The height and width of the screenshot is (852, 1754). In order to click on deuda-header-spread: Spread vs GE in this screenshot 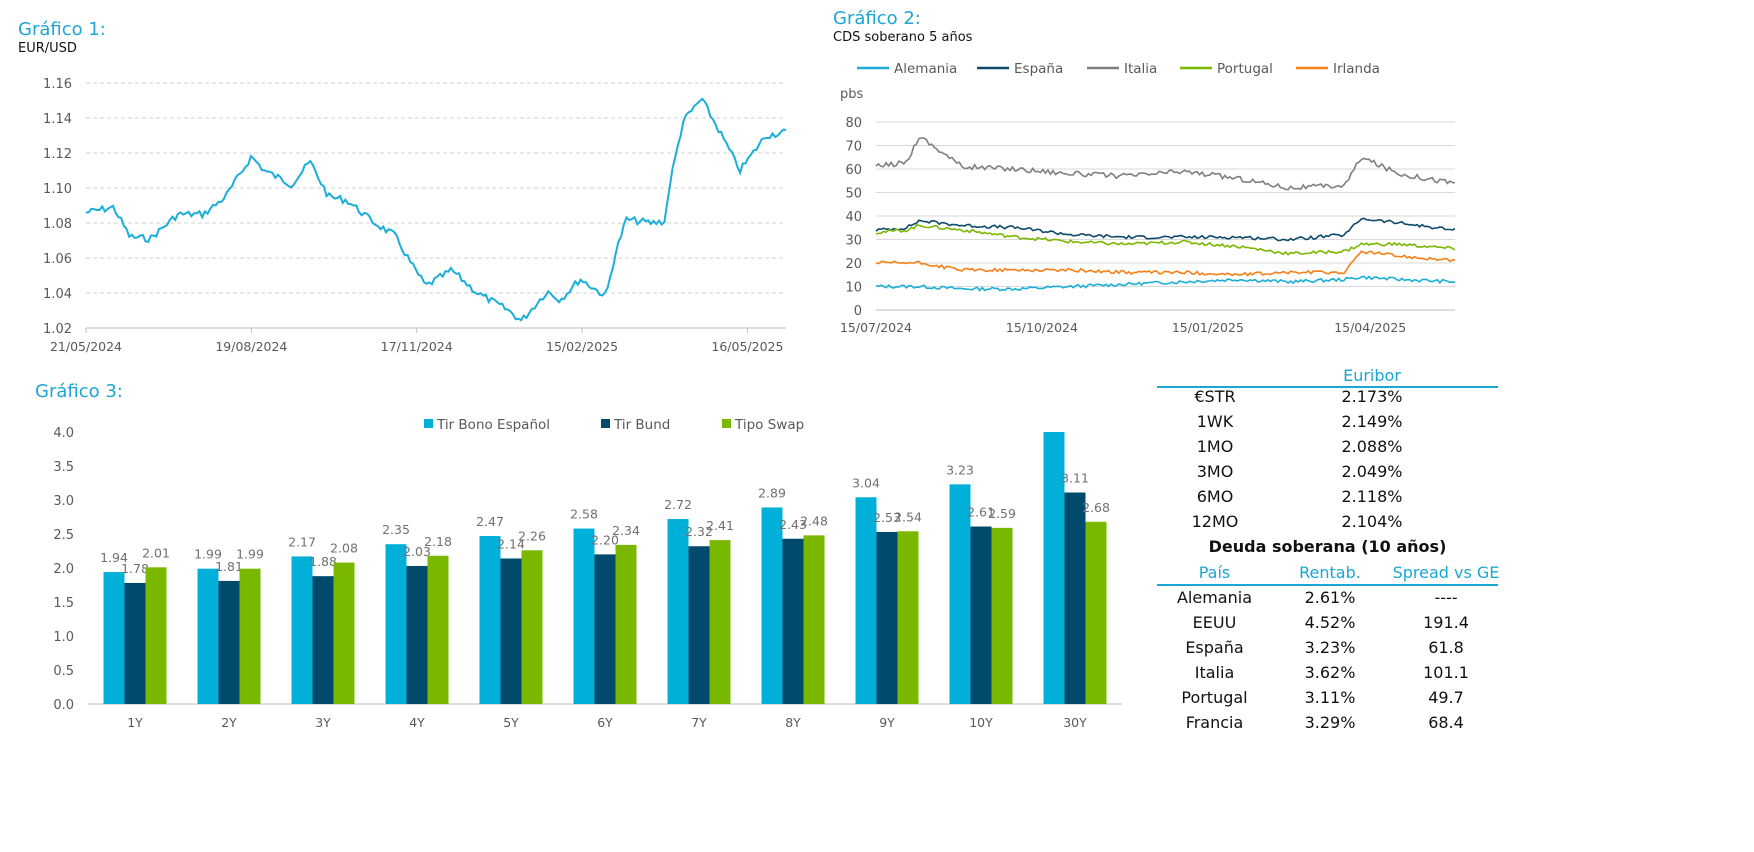, I will do `click(1446, 572)`.